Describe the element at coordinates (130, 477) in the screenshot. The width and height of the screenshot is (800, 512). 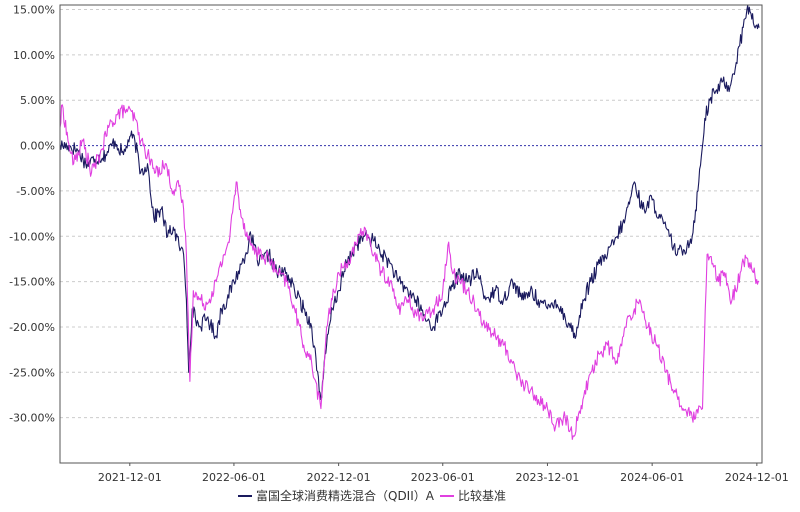
I see `x-tick-label: 2021-12-01` at that location.